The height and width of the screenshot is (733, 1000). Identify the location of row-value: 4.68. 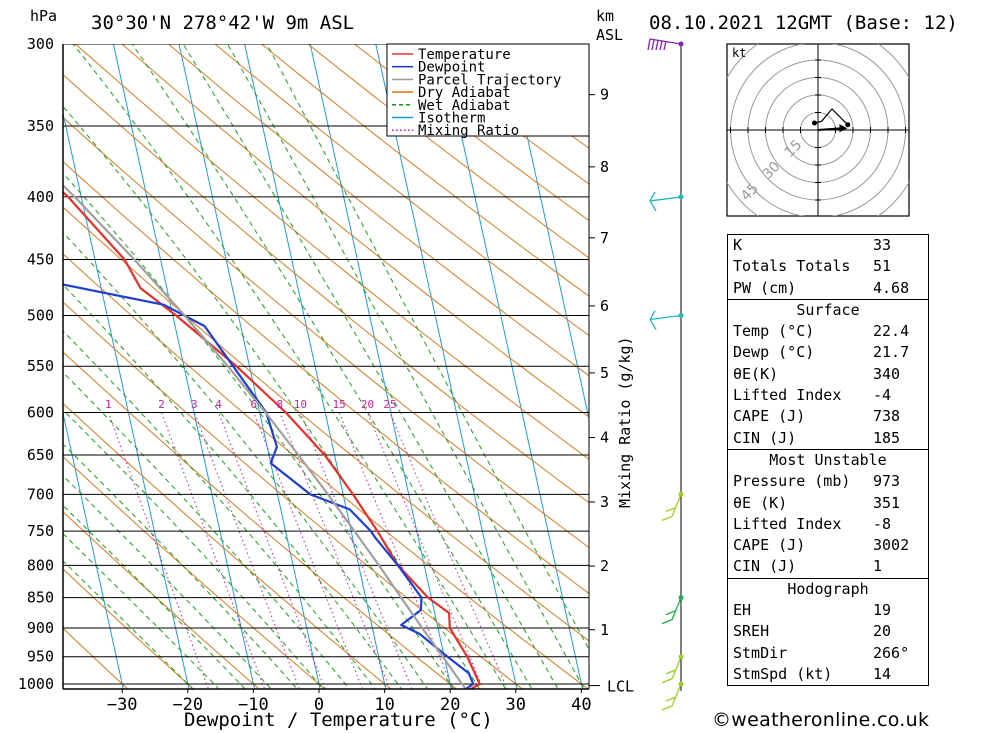
(891, 287).